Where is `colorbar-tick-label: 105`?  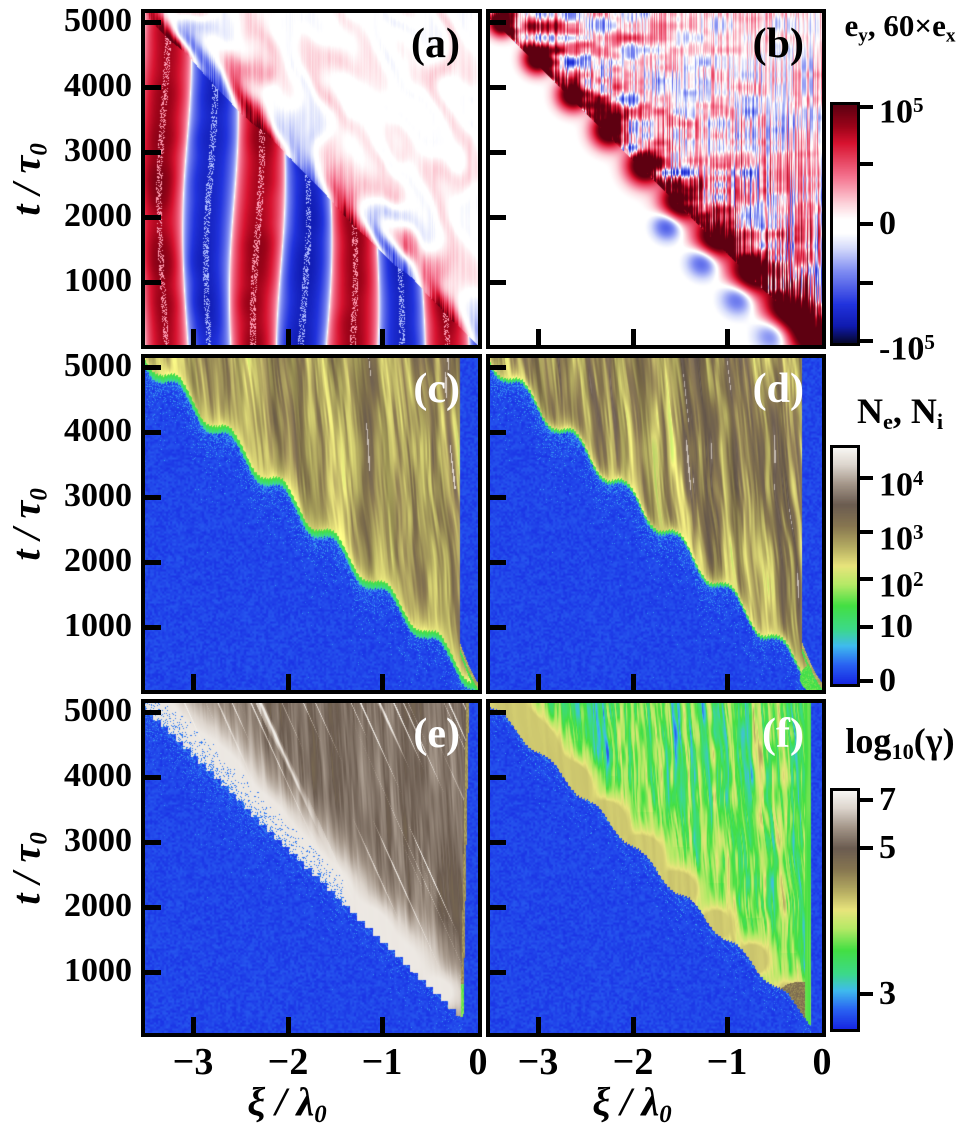 colorbar-tick-label: 105 is located at coordinates (901, 107).